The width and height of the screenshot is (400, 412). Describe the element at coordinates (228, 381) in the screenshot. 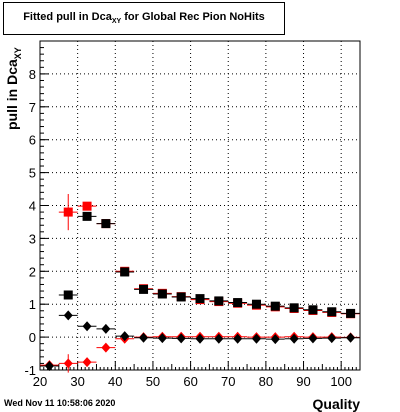

I see `x-tick-label: 70` at that location.